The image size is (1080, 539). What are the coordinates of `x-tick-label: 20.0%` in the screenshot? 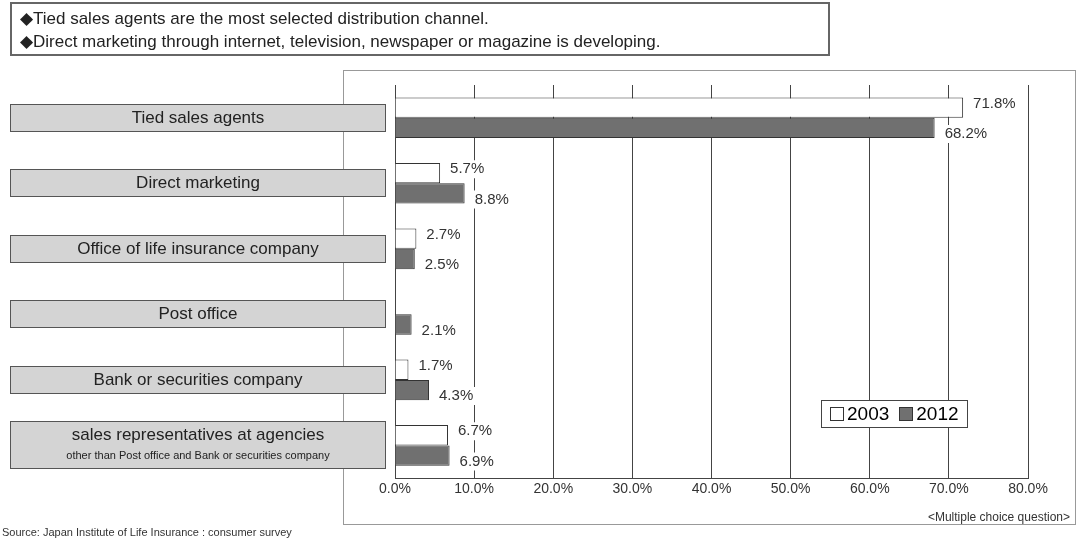 It's located at (553, 488).